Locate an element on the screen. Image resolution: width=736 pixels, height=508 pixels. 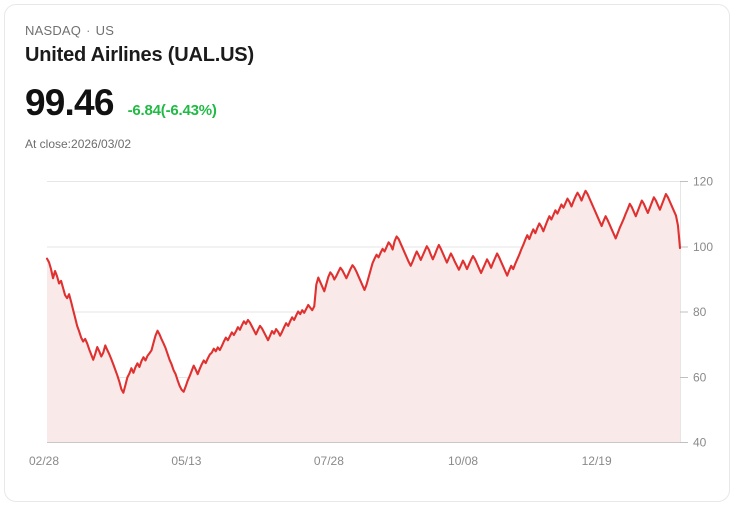
y-tick-label: 100 is located at coordinates (703, 247).